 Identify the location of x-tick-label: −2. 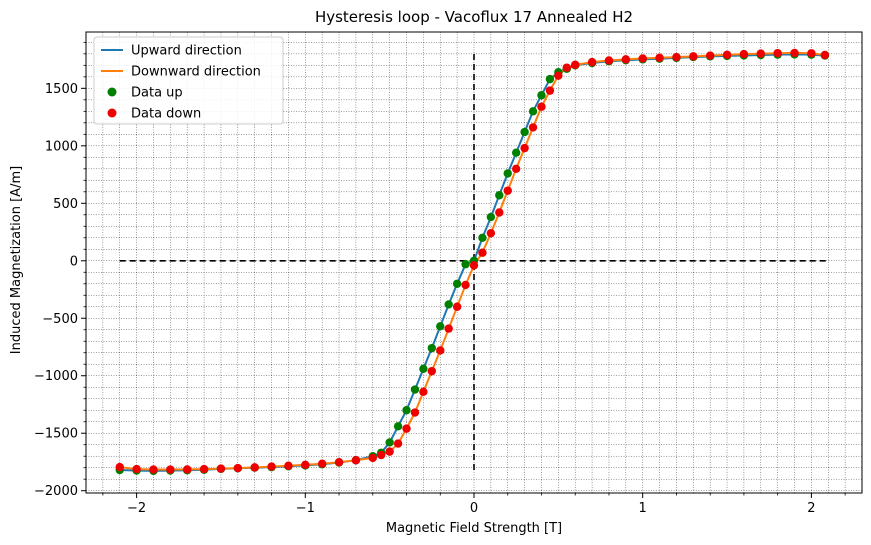
(136, 508).